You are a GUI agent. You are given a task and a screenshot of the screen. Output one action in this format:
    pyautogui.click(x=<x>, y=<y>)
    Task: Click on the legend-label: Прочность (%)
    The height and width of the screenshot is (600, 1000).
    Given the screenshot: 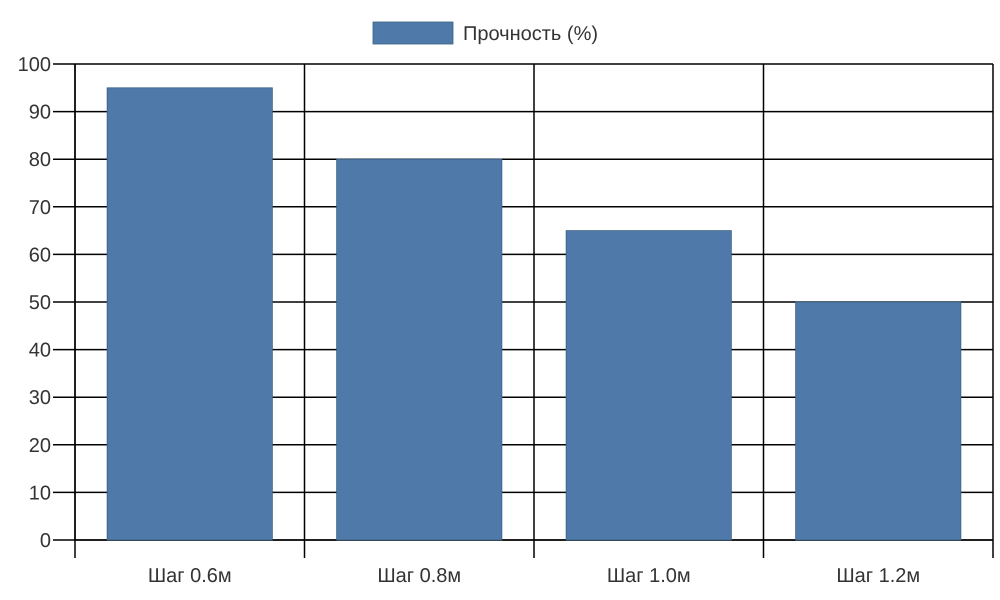 What is the action you would take?
    pyautogui.click(x=530, y=34)
    